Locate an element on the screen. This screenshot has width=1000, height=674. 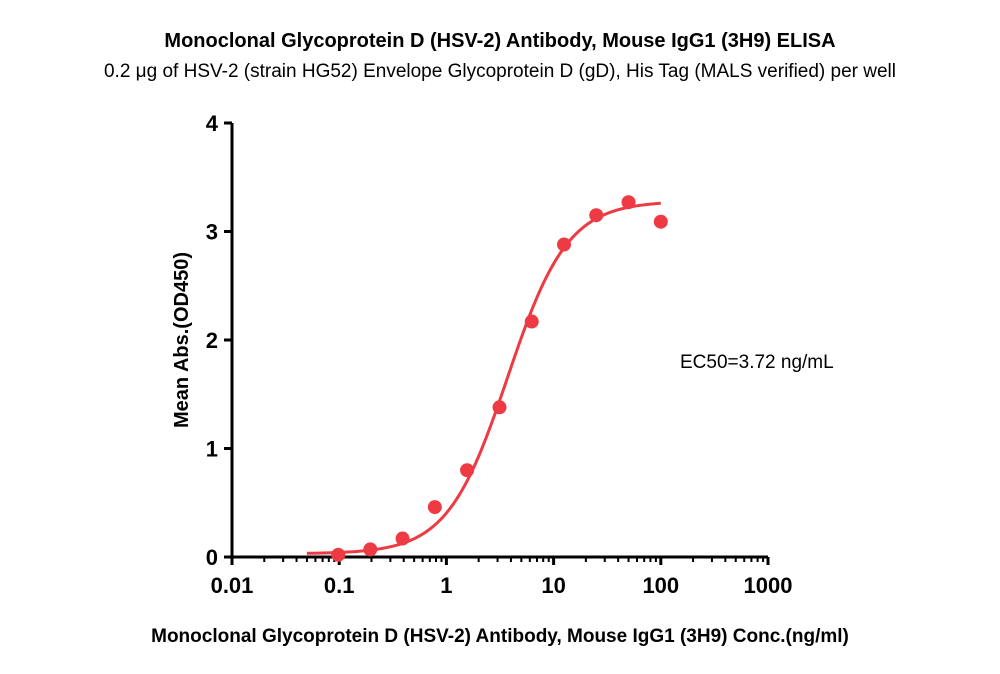
x-tick-label: 10 is located at coordinates (553, 585).